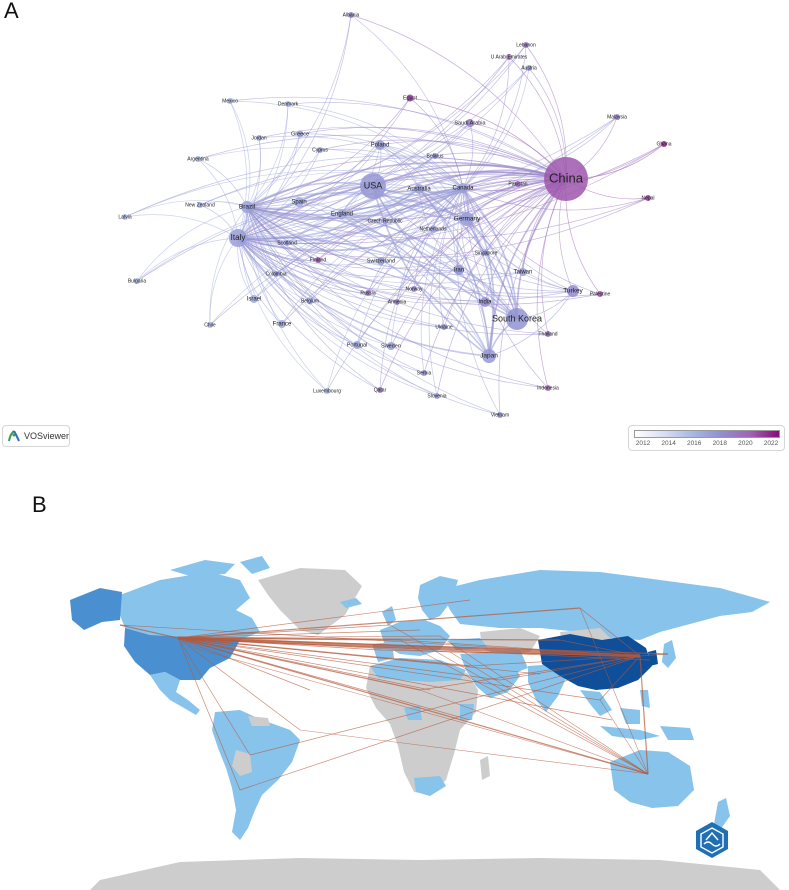  Describe the element at coordinates (287, 243) in the screenshot. I see `node-scotland` at that location.